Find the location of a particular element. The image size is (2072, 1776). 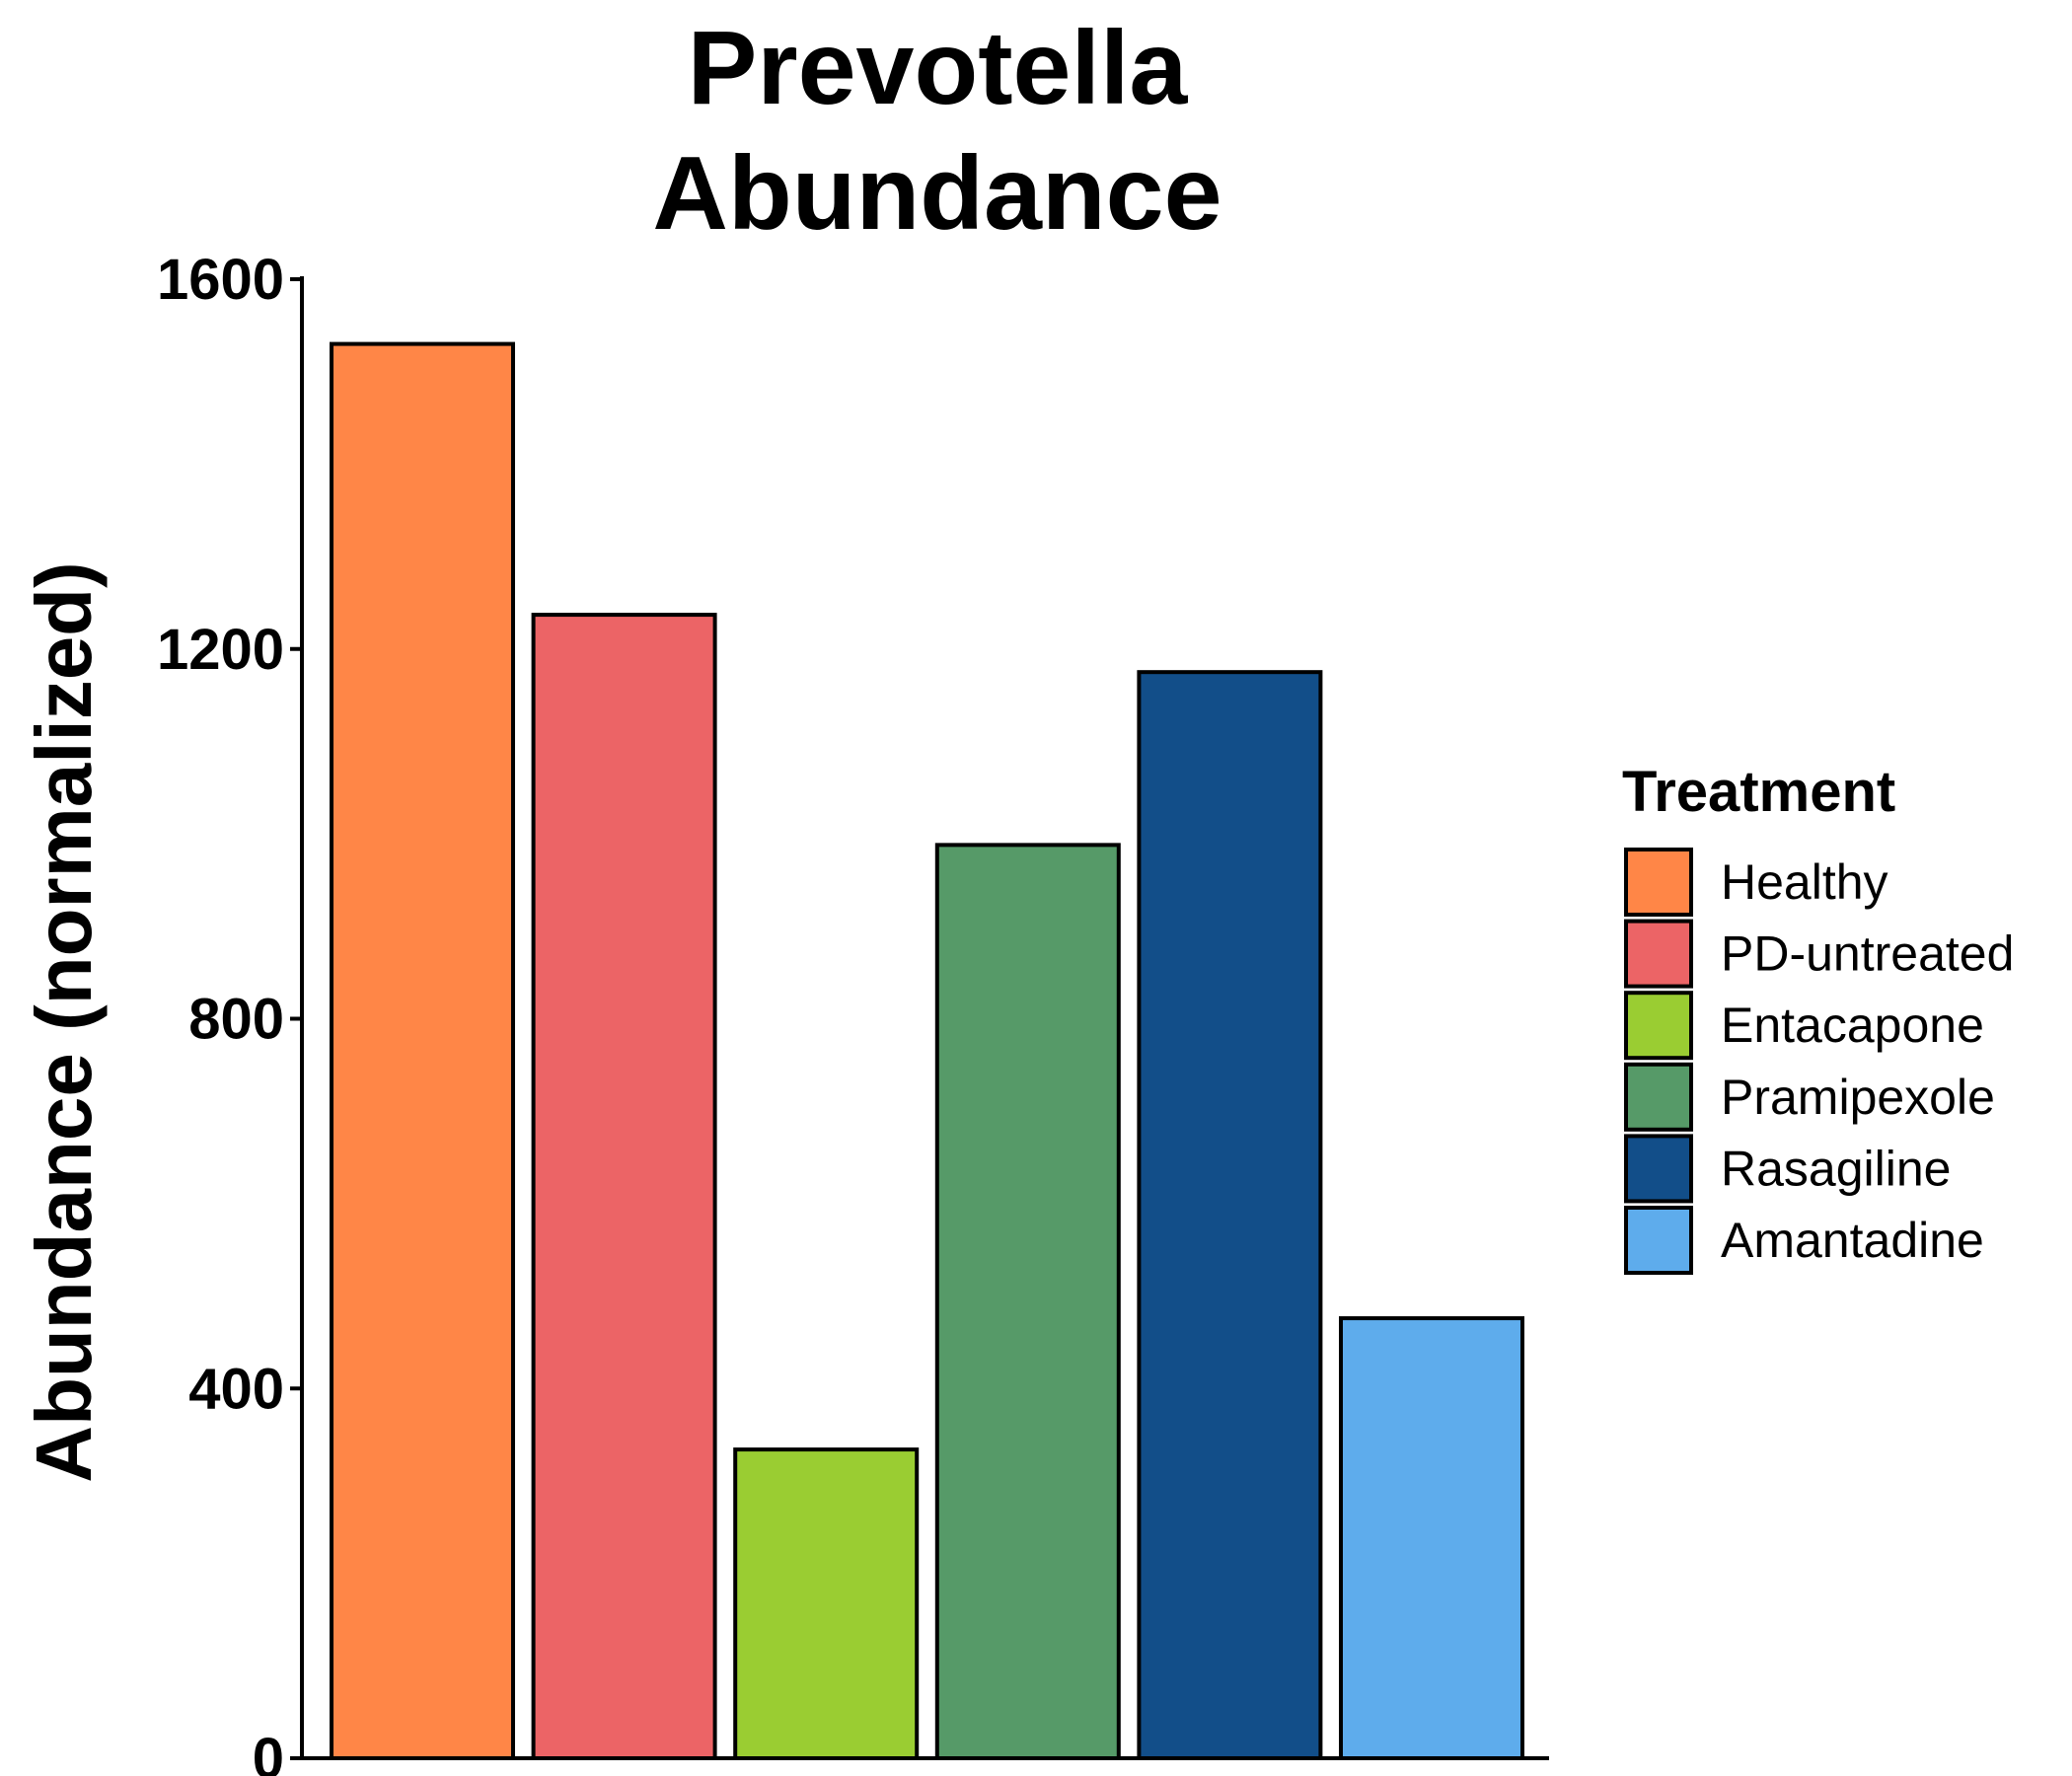

chart-title-line-2: Abundance is located at coordinates (937, 193).